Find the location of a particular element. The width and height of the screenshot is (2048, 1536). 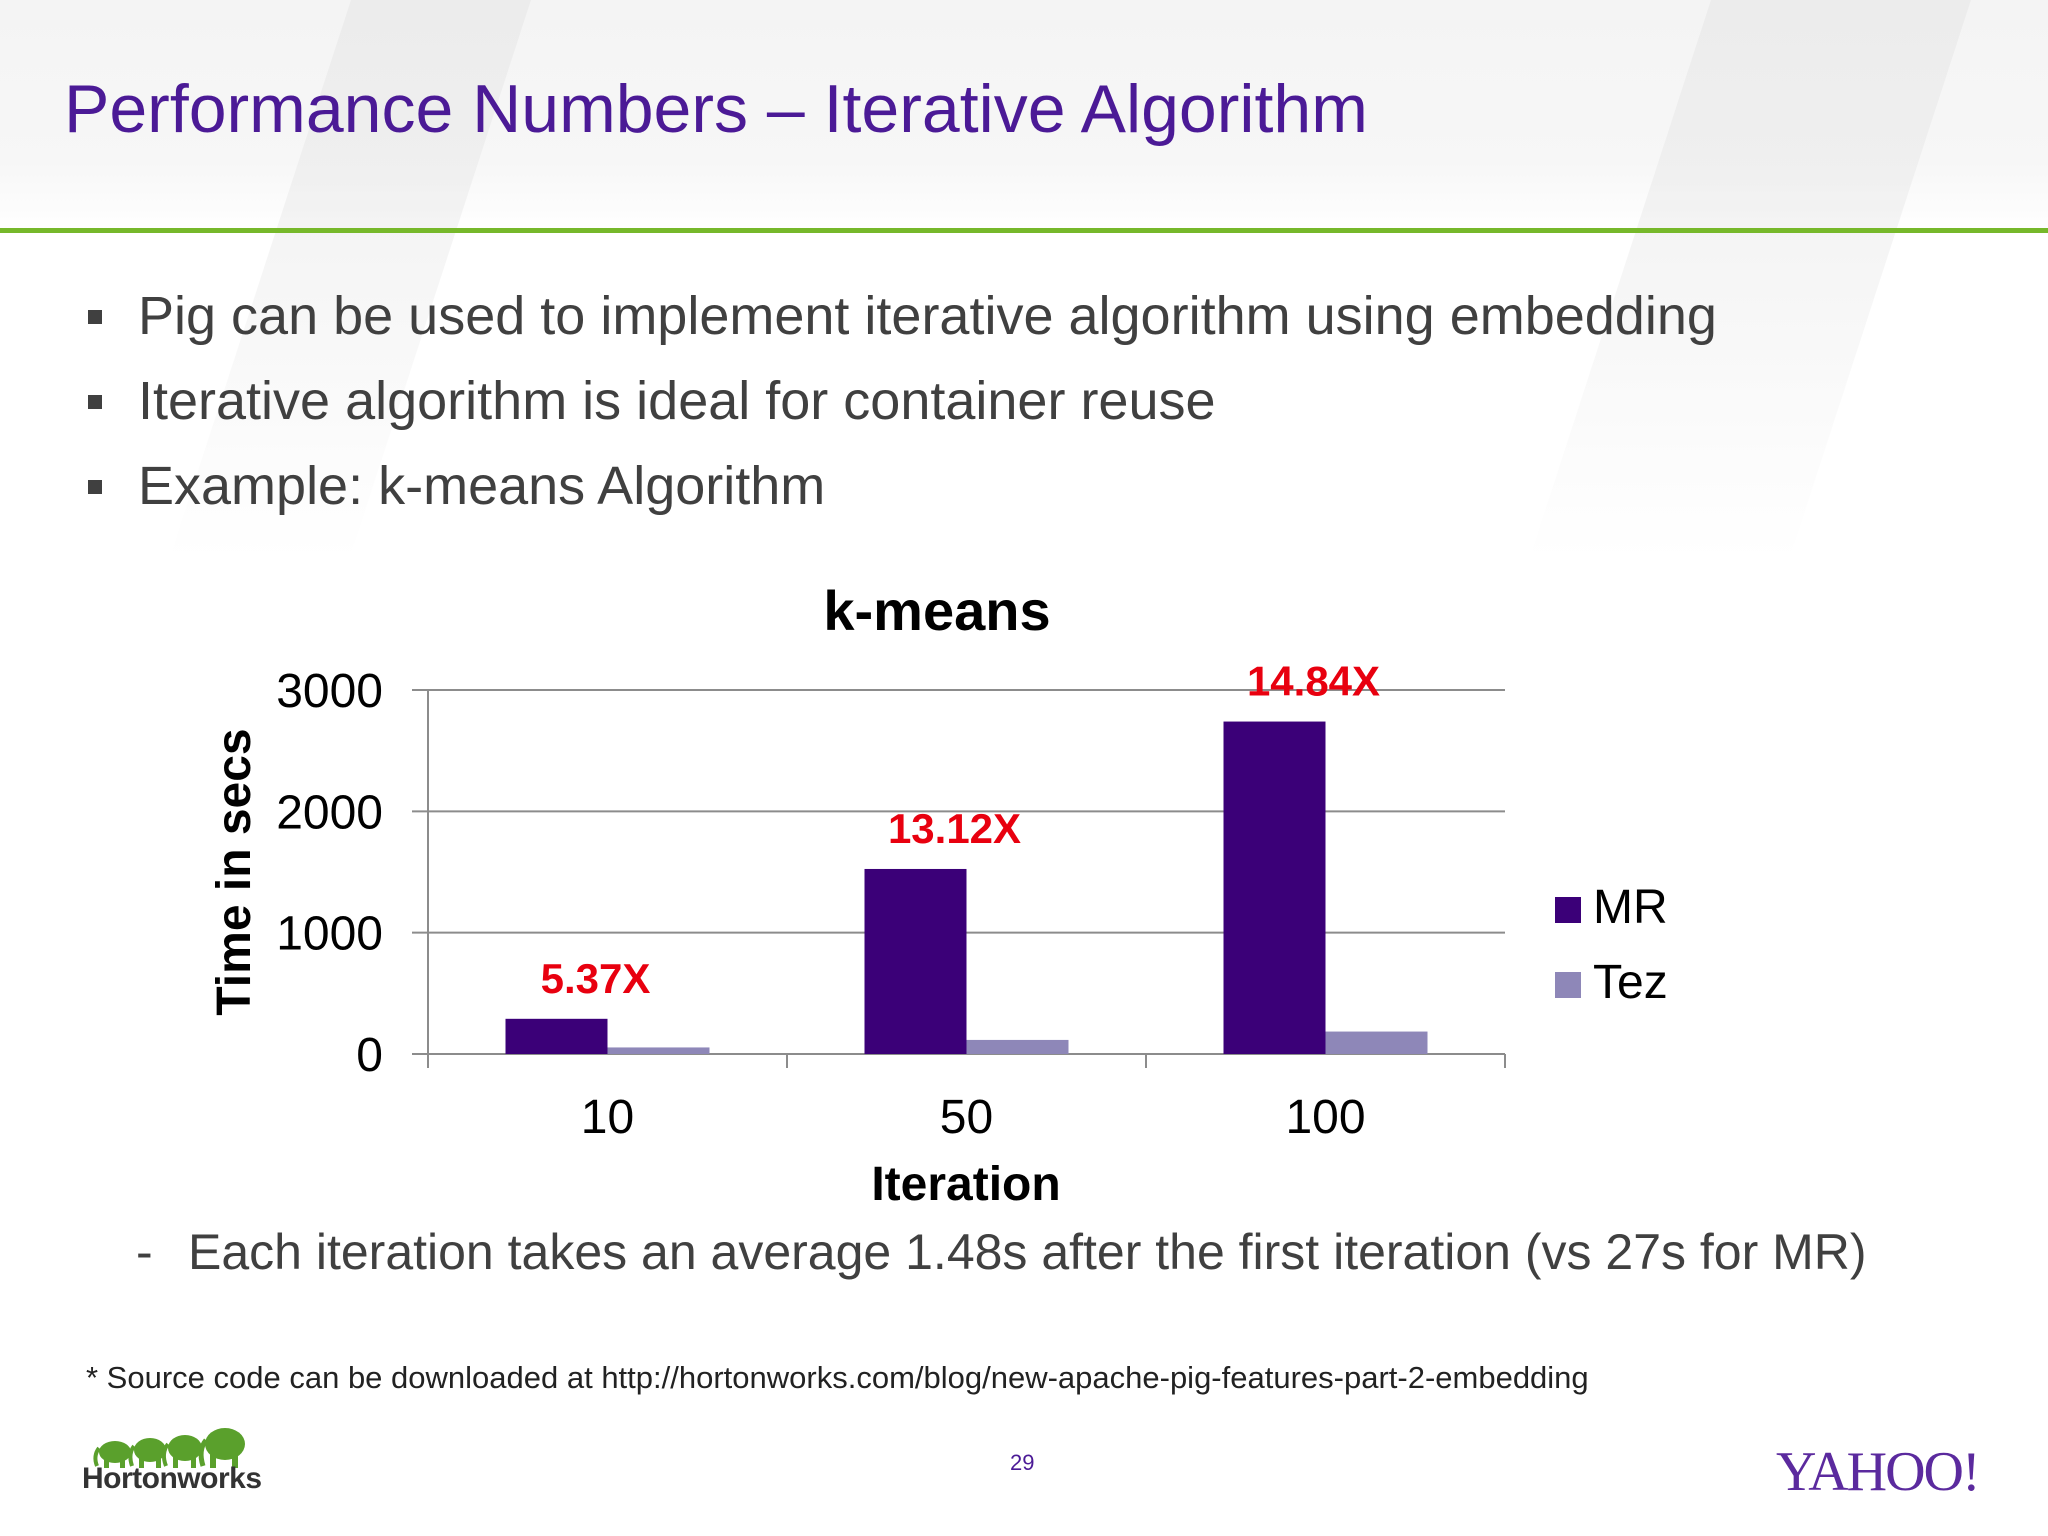

page-number: 29 is located at coordinates (1022, 1462).